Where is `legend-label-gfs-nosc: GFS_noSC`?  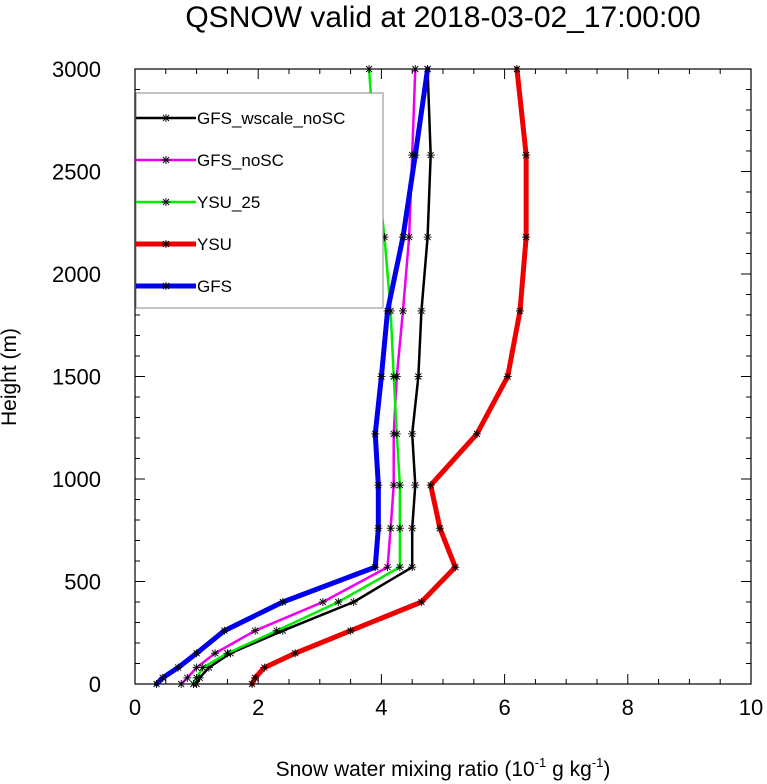
legend-label-gfs-nosc: GFS_noSC is located at coordinates (240, 160).